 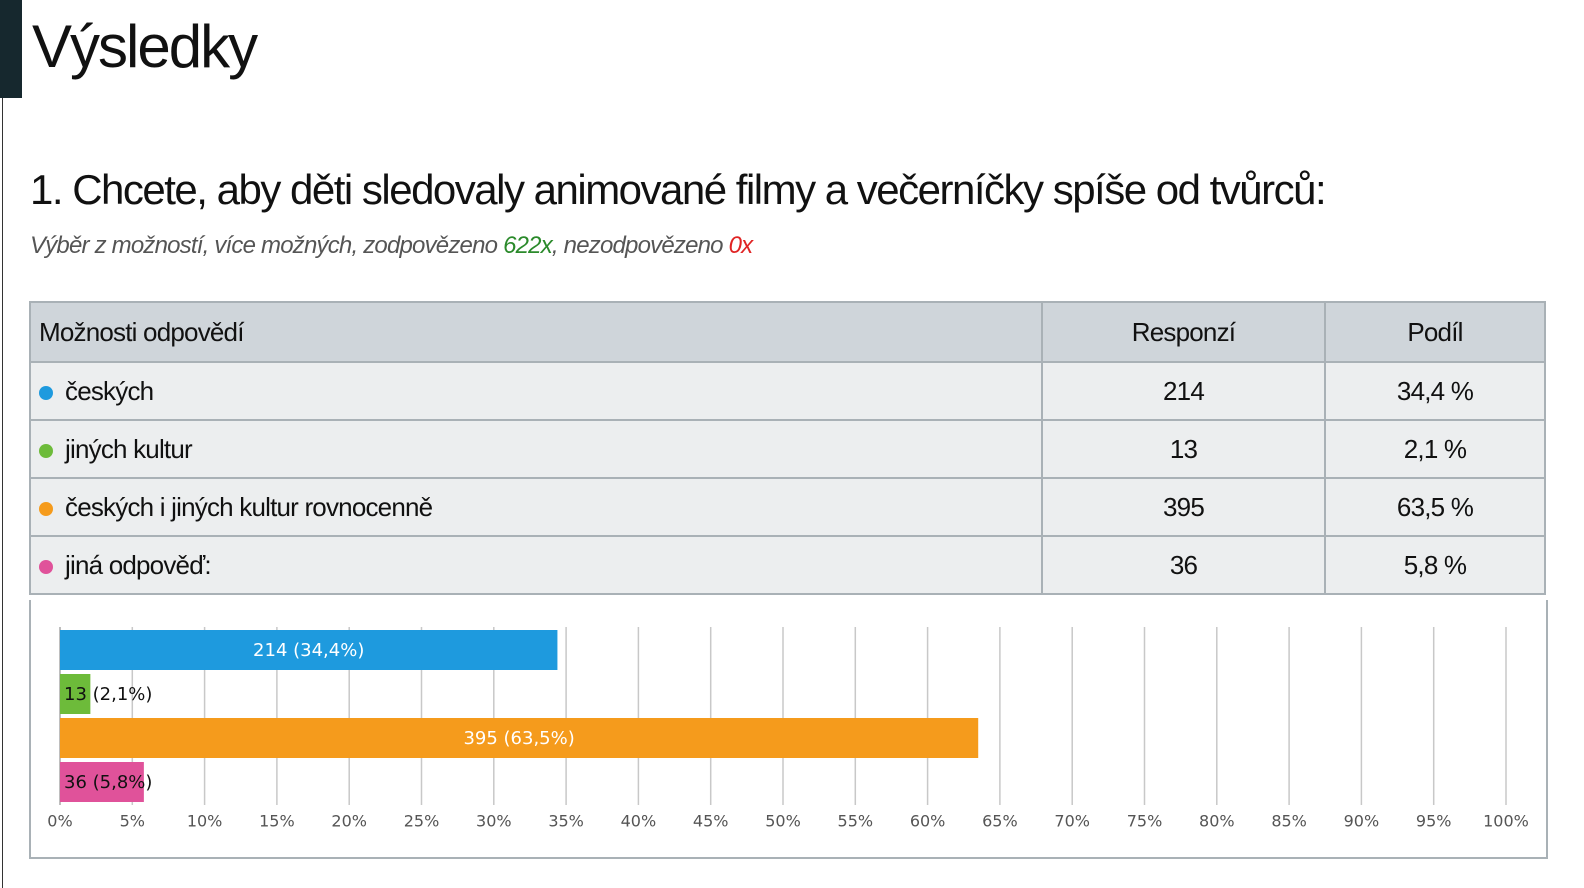 What do you see at coordinates (1435, 391) in the screenshot?
I see `share-cell: 34,4 %` at bounding box center [1435, 391].